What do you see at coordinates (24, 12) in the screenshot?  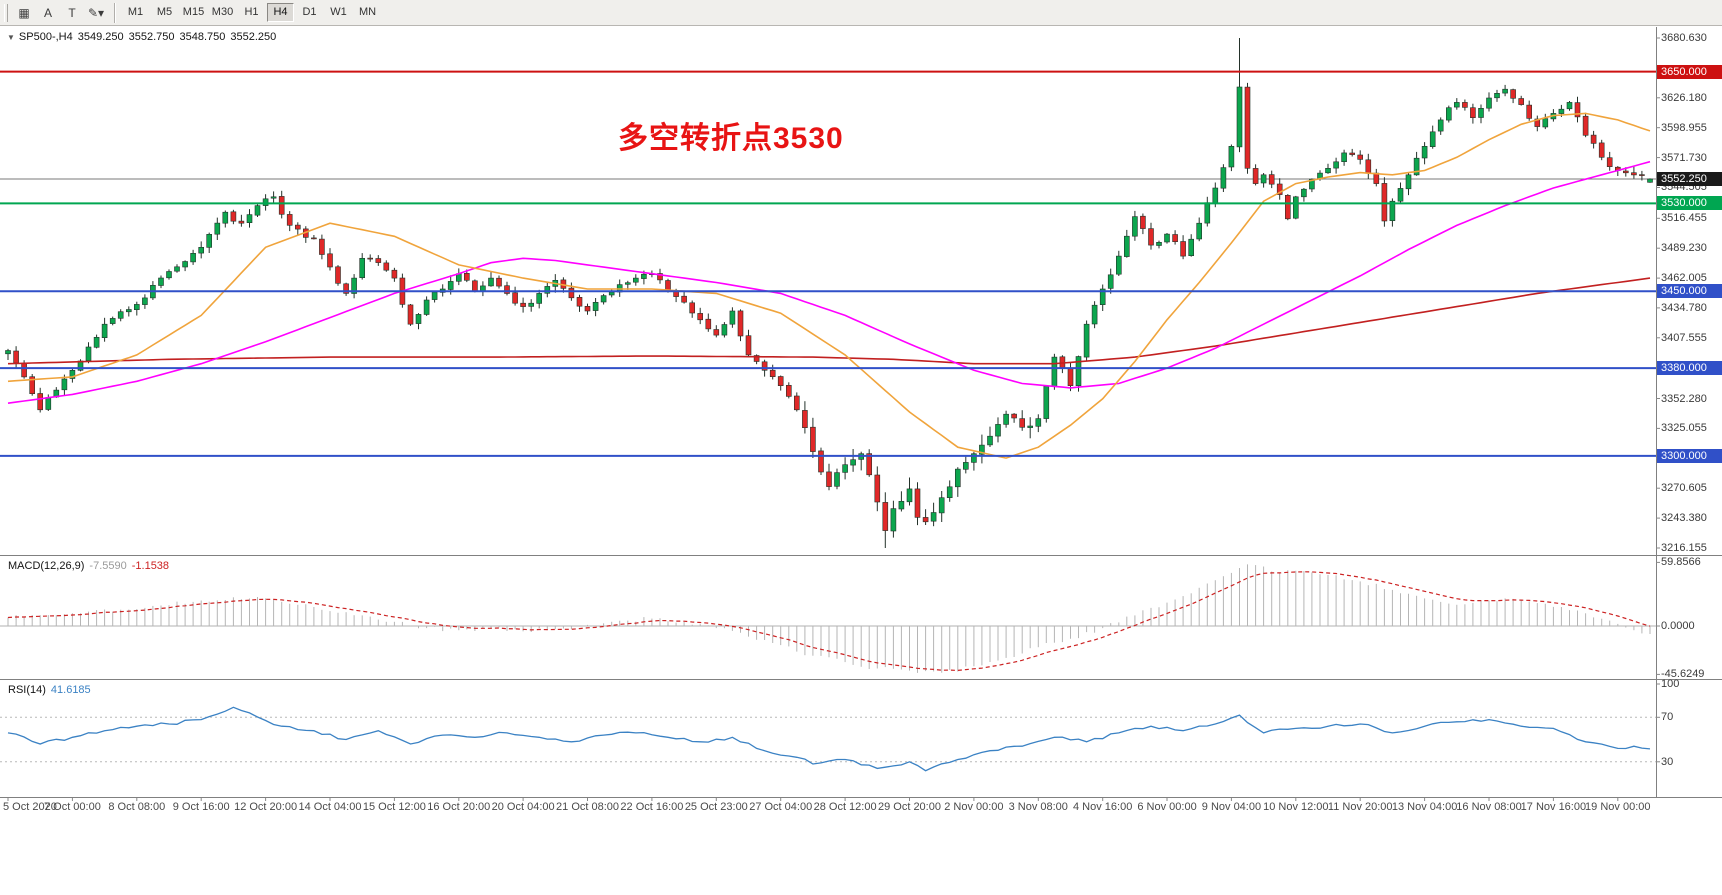 I see `chart-grid-icon: ▦` at bounding box center [24, 12].